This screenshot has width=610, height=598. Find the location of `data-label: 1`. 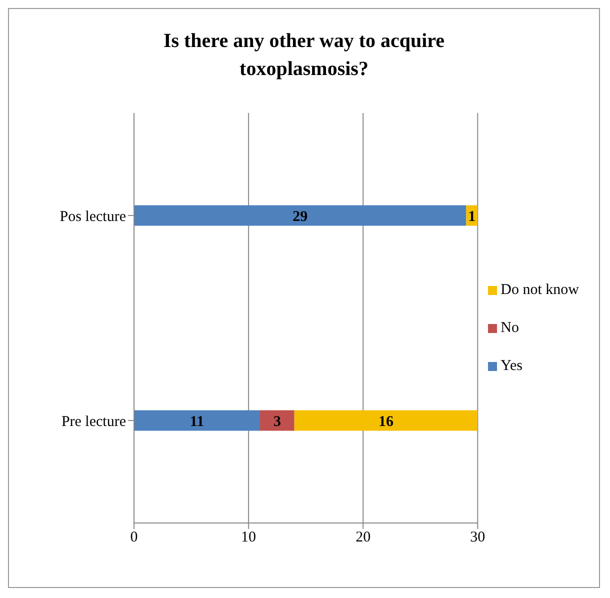

data-label: 1 is located at coordinates (472, 216).